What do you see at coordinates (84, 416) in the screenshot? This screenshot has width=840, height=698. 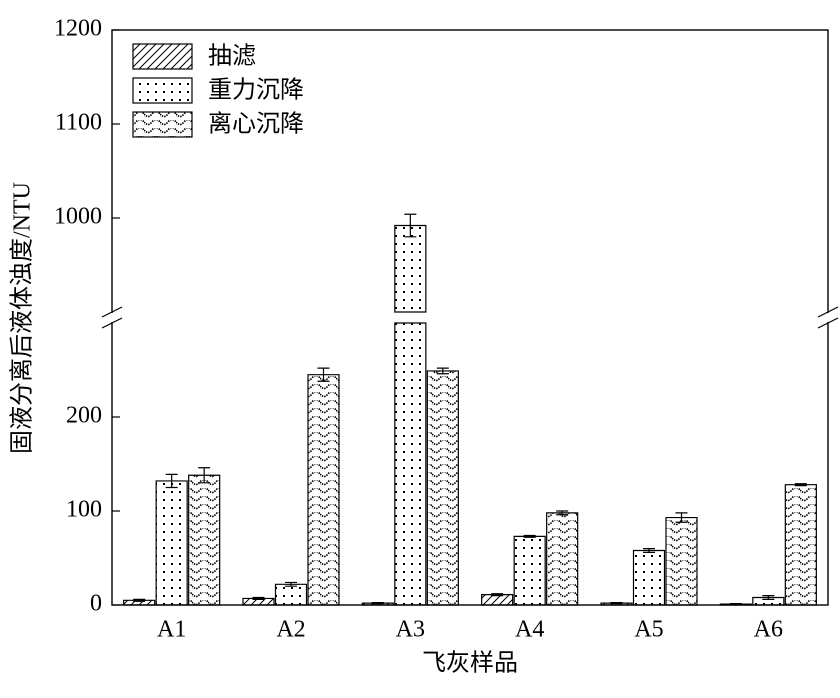 I see `y-tick-label: 200` at bounding box center [84, 416].